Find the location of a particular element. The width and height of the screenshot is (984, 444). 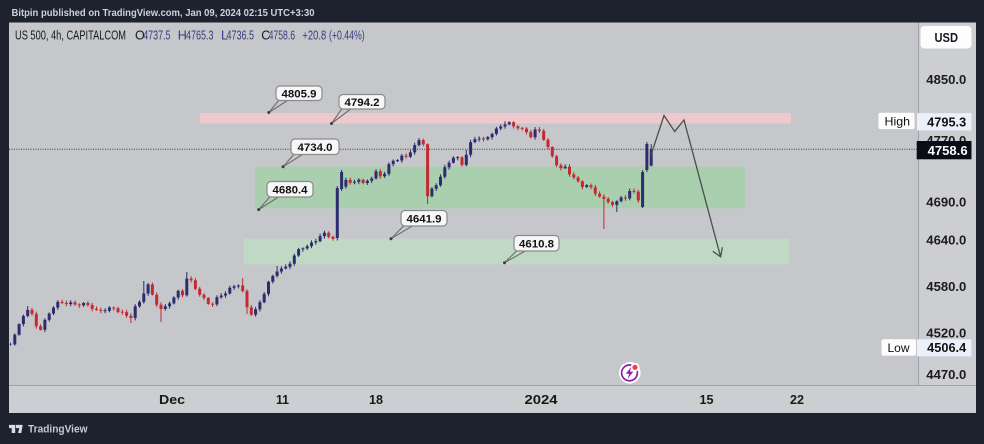

svg-text: USD is located at coordinates (947, 38).